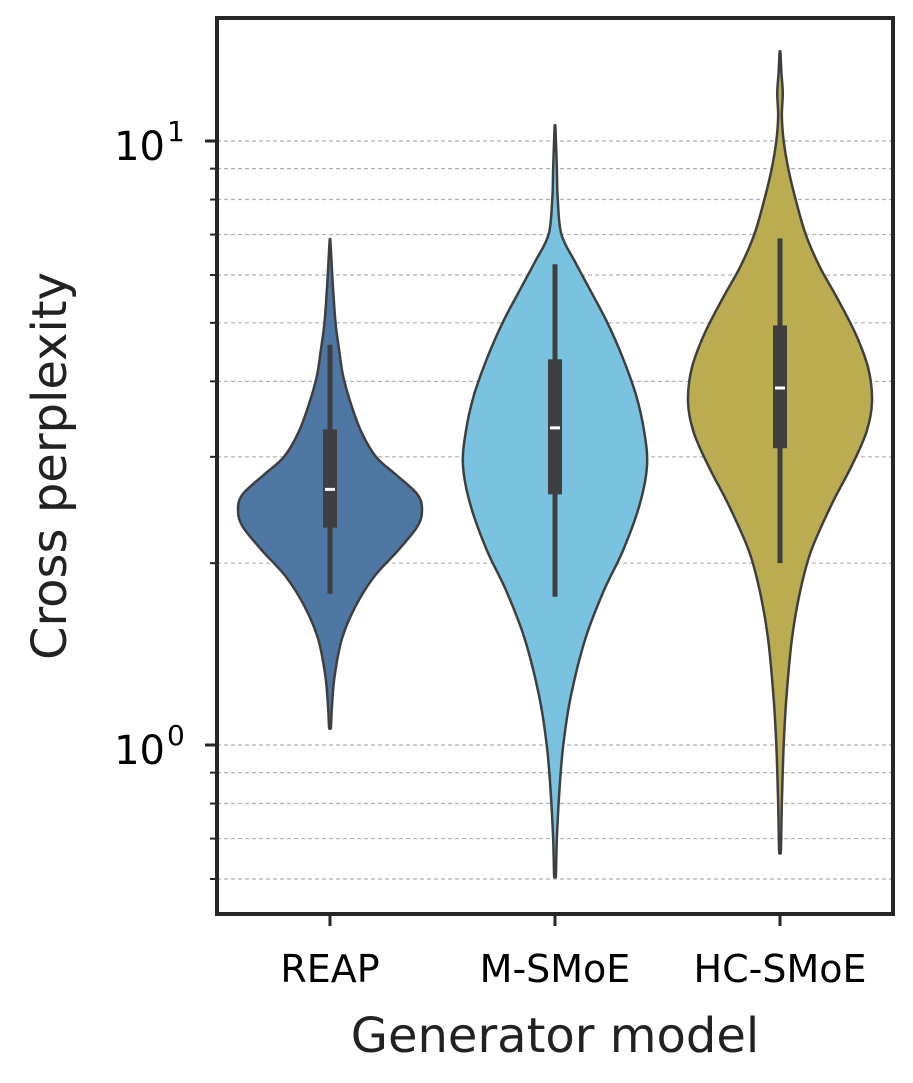 Image resolution: width=913 pixels, height=1083 pixels. What do you see at coordinates (50, 466) in the screenshot?
I see `y-axis-title: Cross perplexity` at bounding box center [50, 466].